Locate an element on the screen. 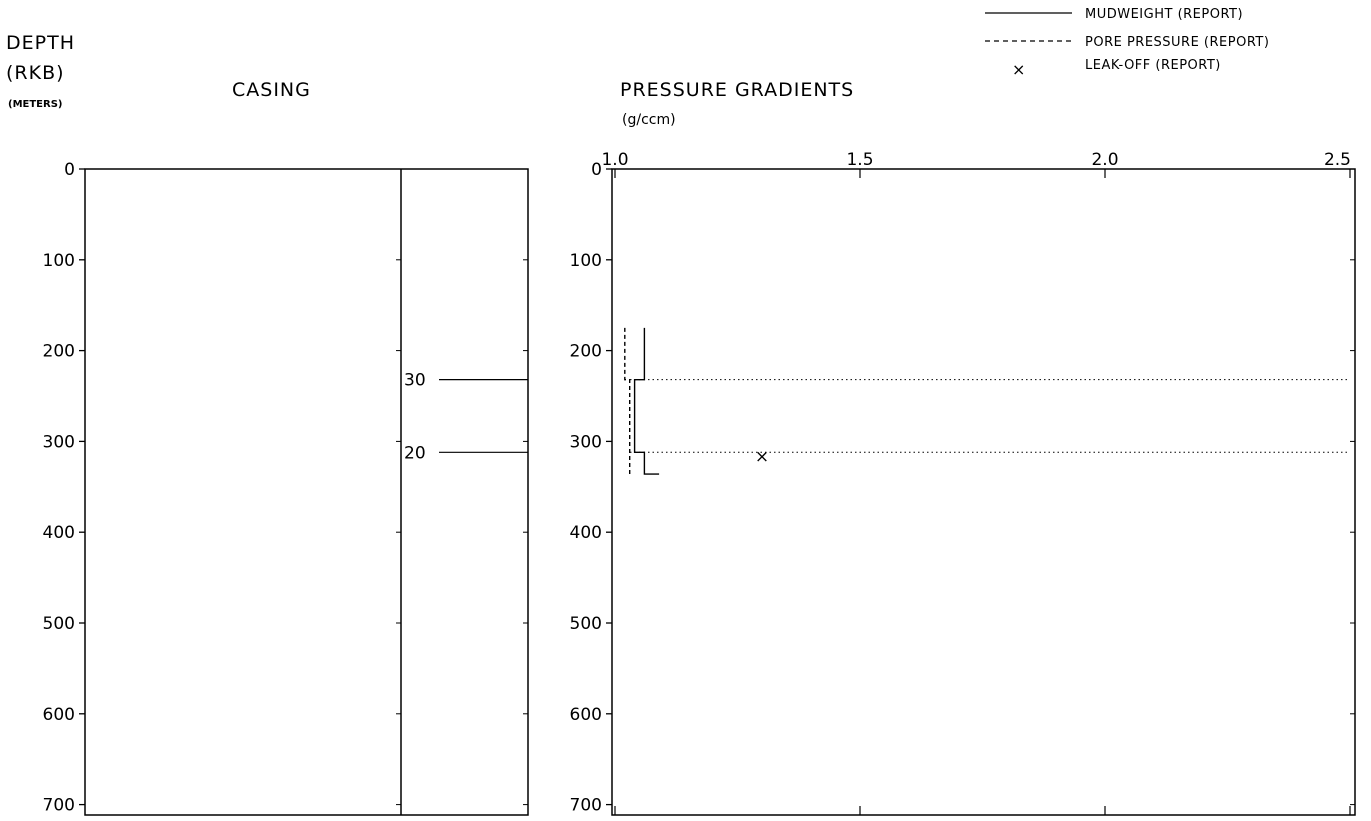 This screenshot has width=1371, height=821. pressure-y-tick-label: 600 is located at coordinates (586, 715).